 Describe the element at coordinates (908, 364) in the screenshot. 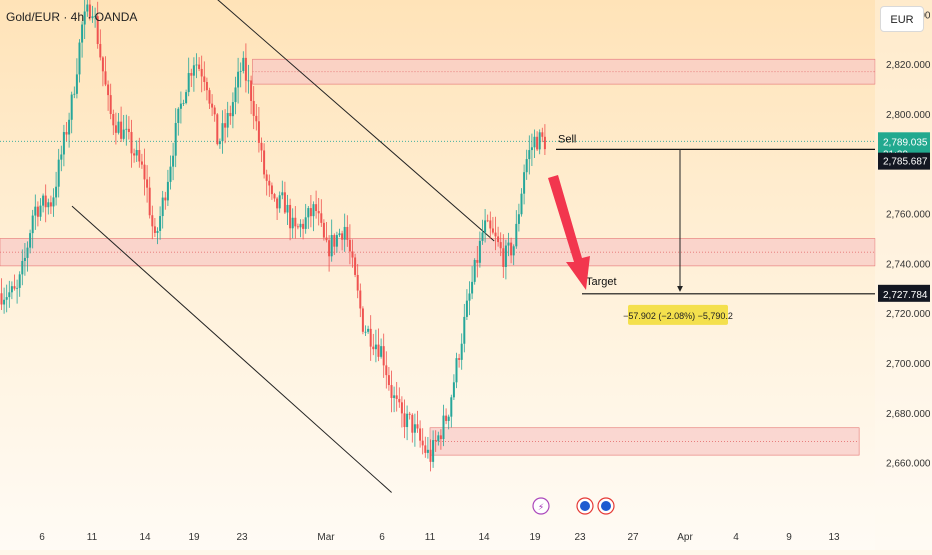

I see `price-tick-label: 2,700.000` at that location.